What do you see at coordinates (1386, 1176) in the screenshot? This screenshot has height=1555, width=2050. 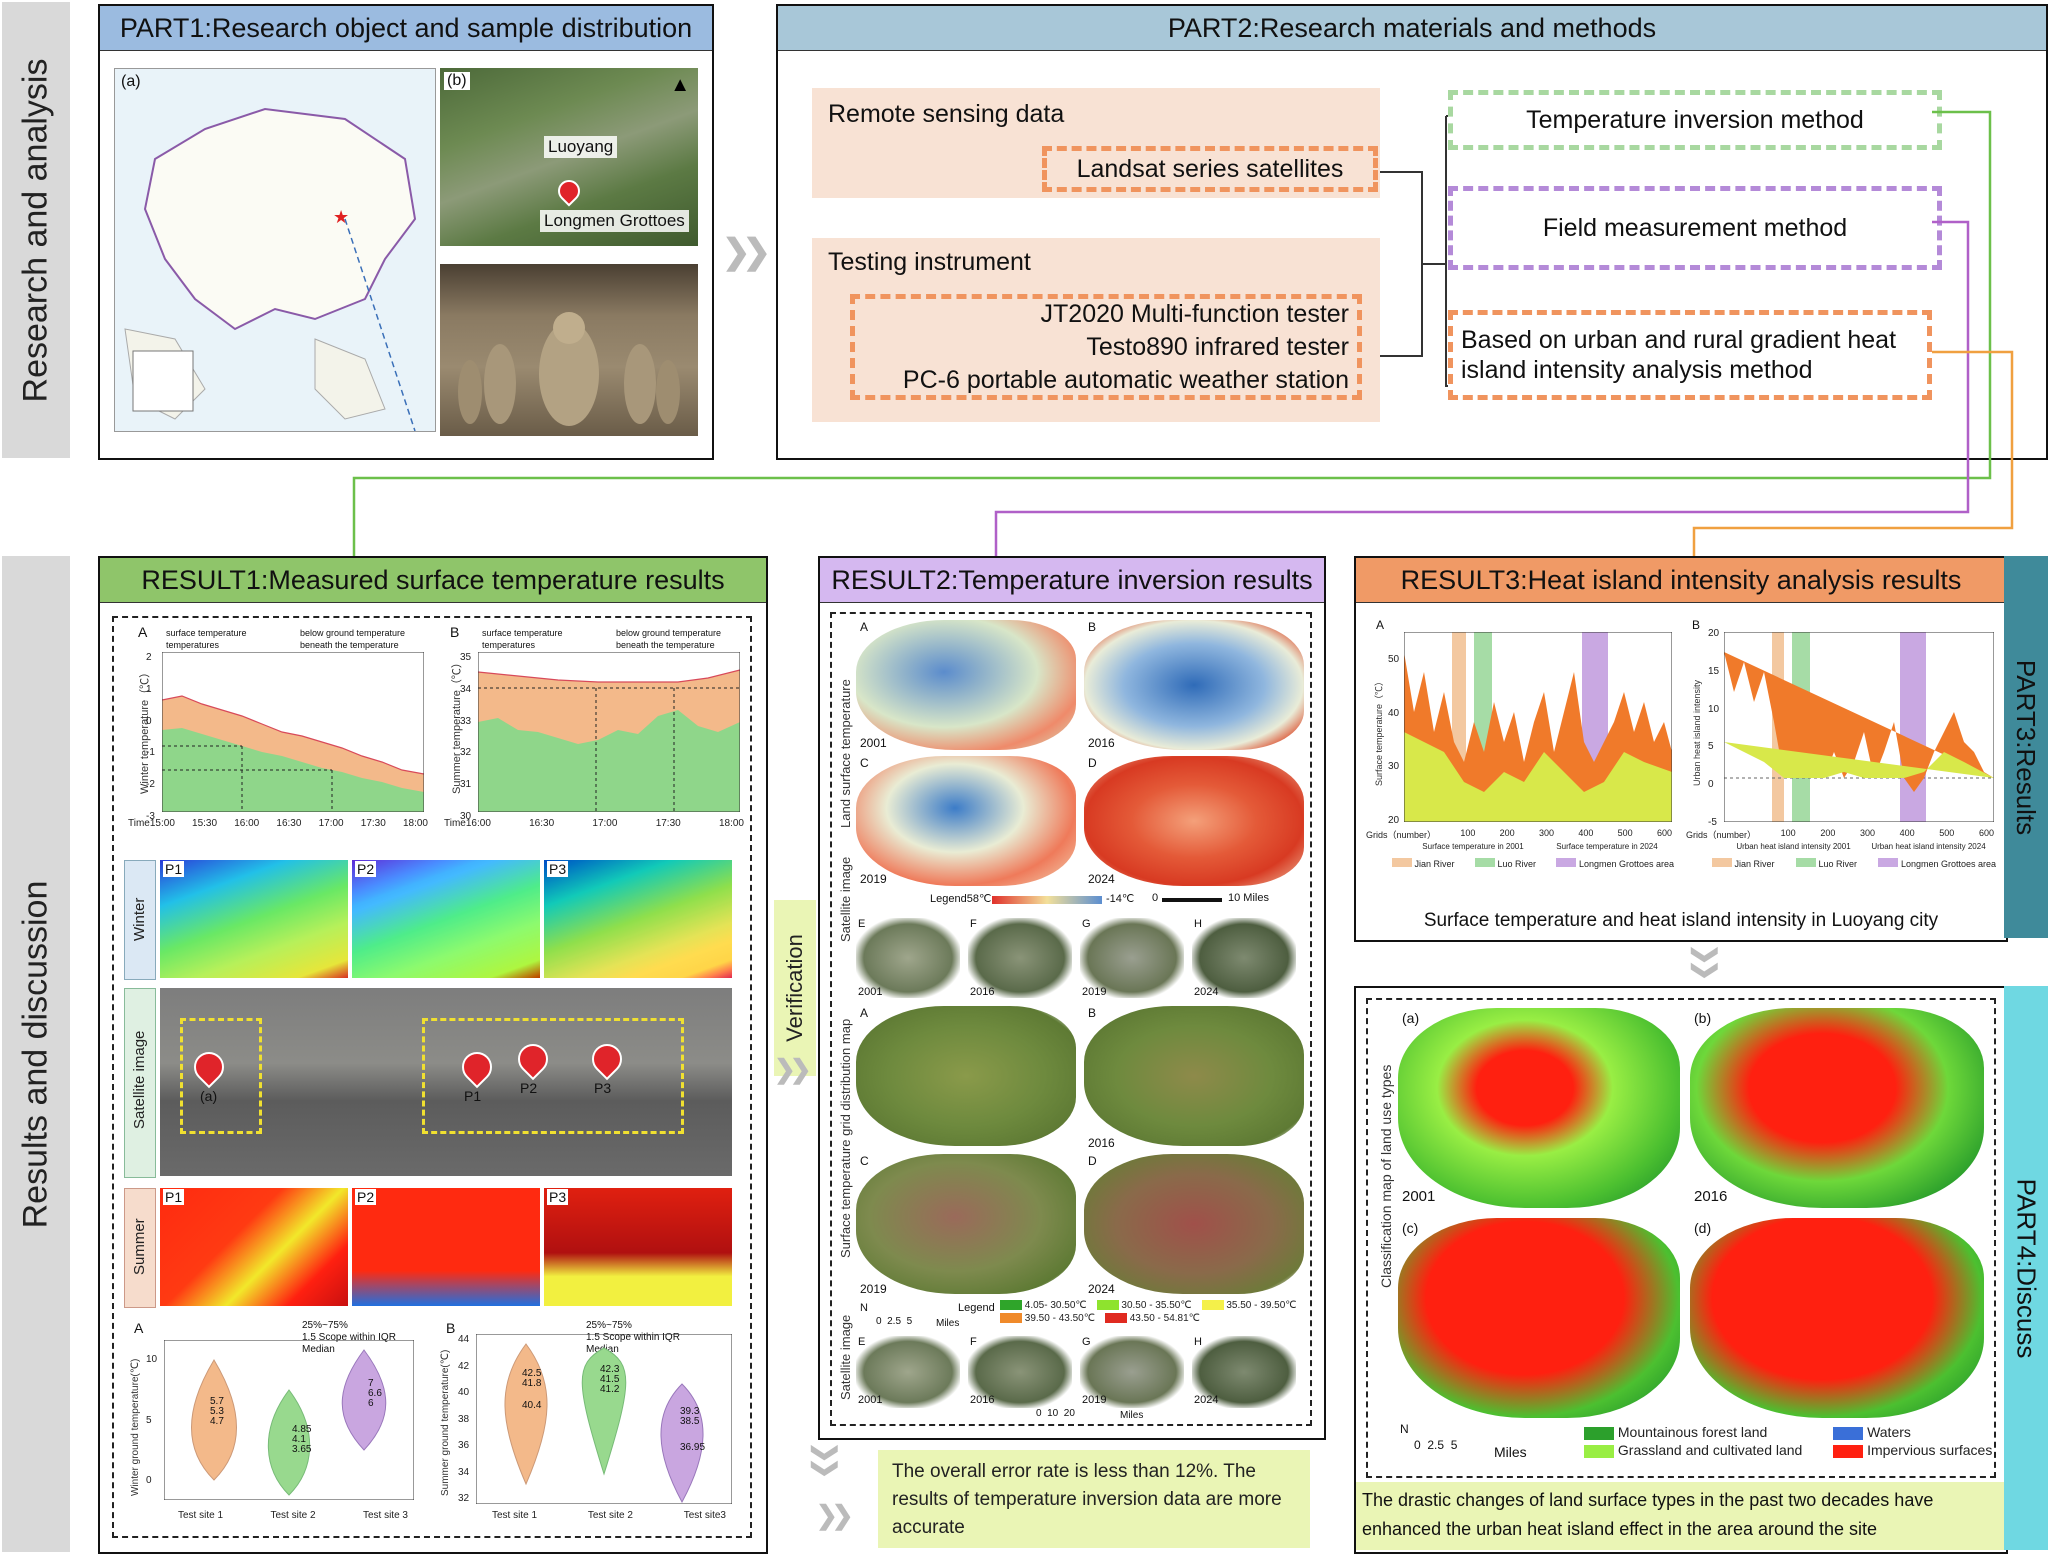 I see `part4-side-label: Classification map of land use types` at bounding box center [1386, 1176].